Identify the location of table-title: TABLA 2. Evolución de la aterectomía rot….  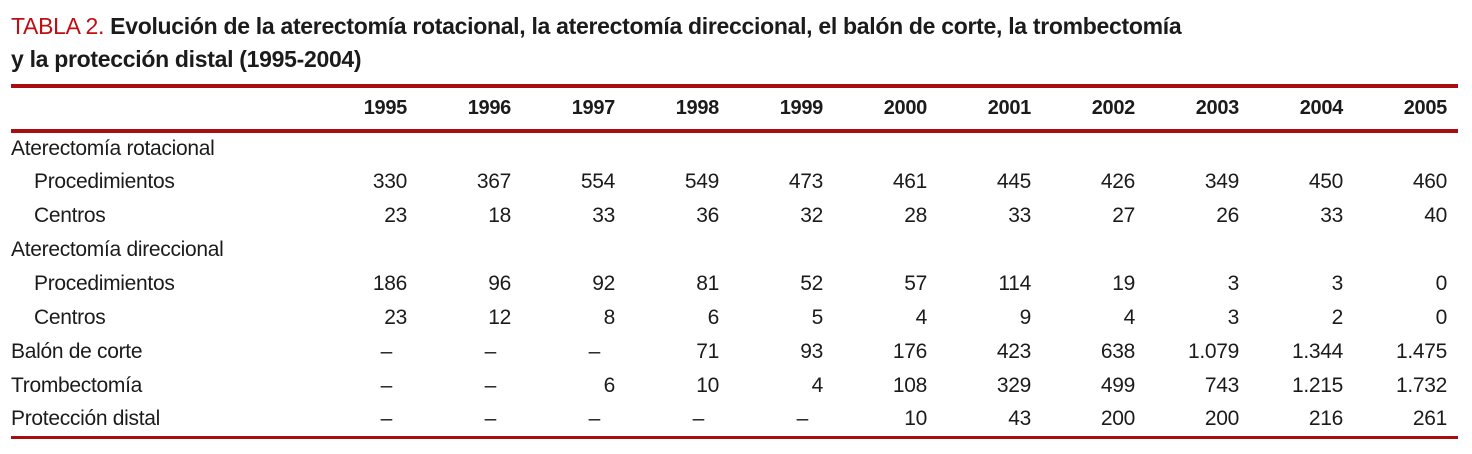
(736, 43).